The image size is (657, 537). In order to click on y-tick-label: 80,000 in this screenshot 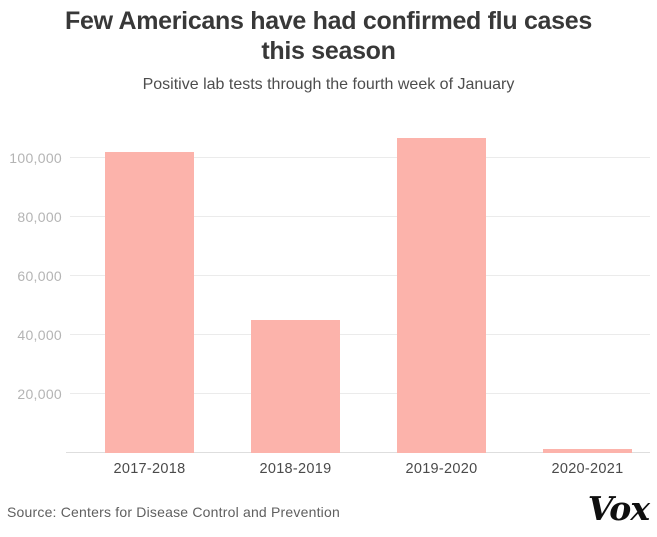, I will do `click(39, 217)`.